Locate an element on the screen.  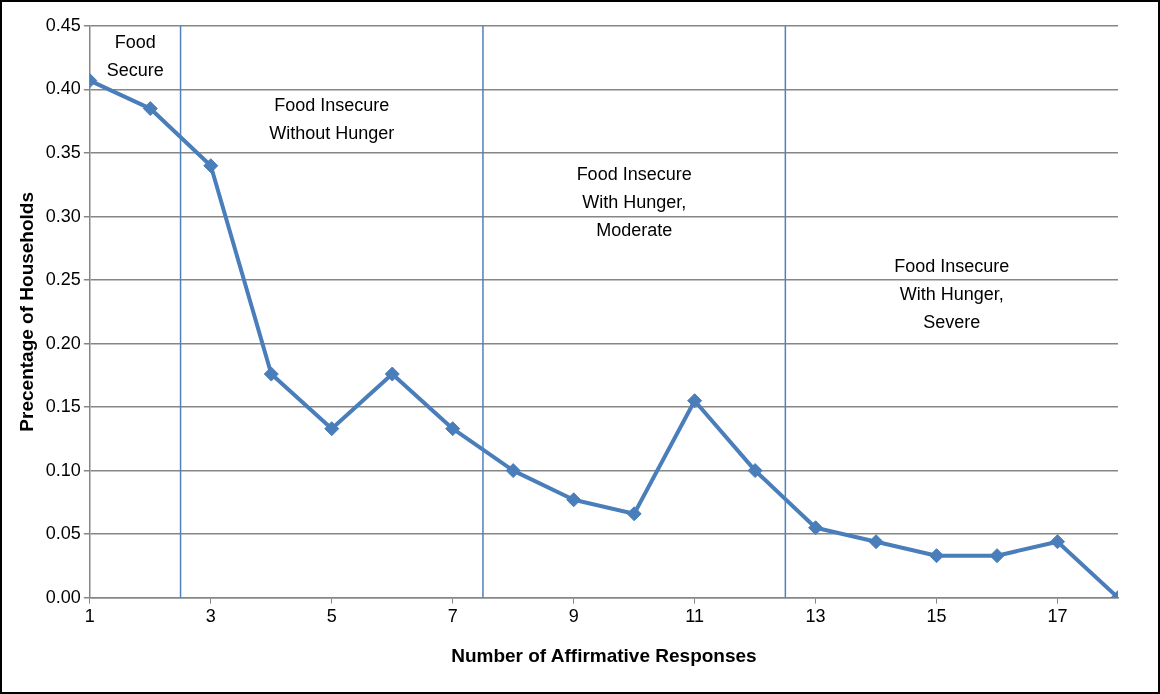
y-axis-title: Precentage of Households is located at coordinates (26, 311).